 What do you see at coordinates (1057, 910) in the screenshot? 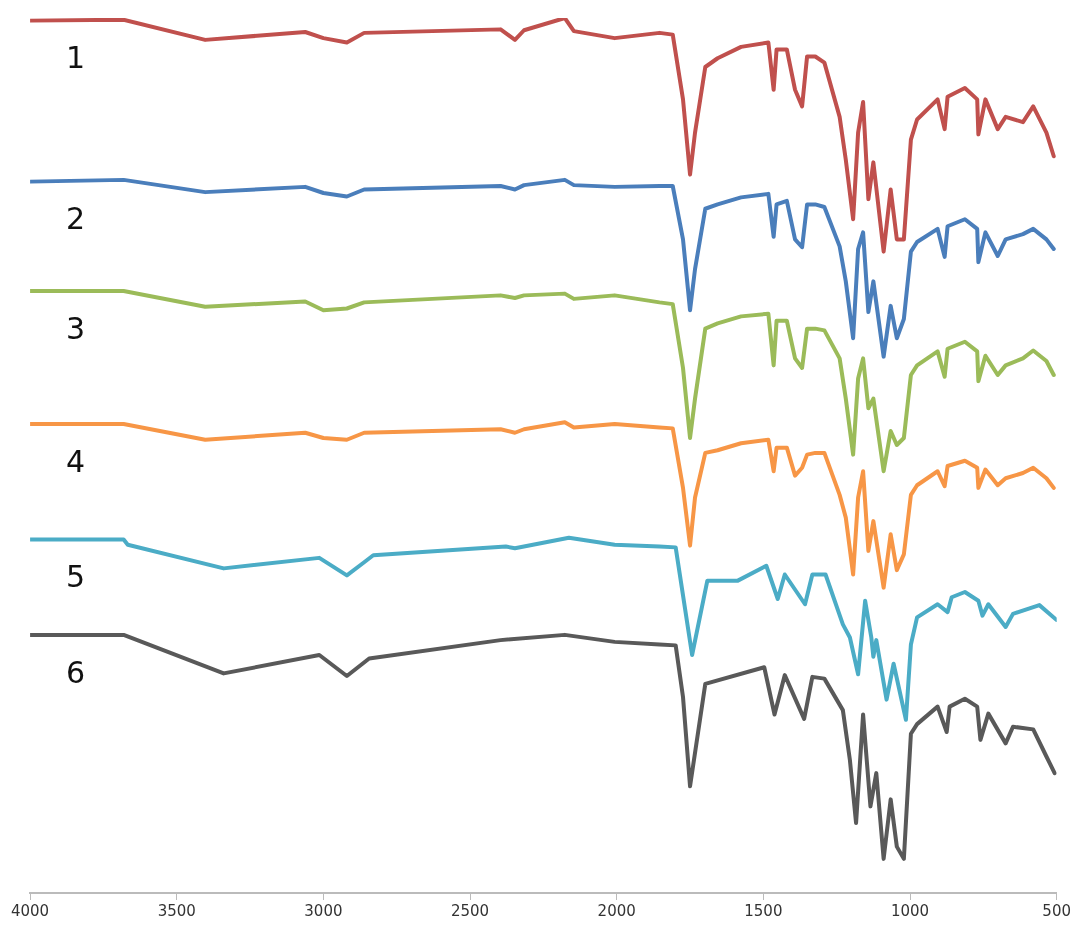
I see `x-tick-label: 500` at bounding box center [1057, 910].